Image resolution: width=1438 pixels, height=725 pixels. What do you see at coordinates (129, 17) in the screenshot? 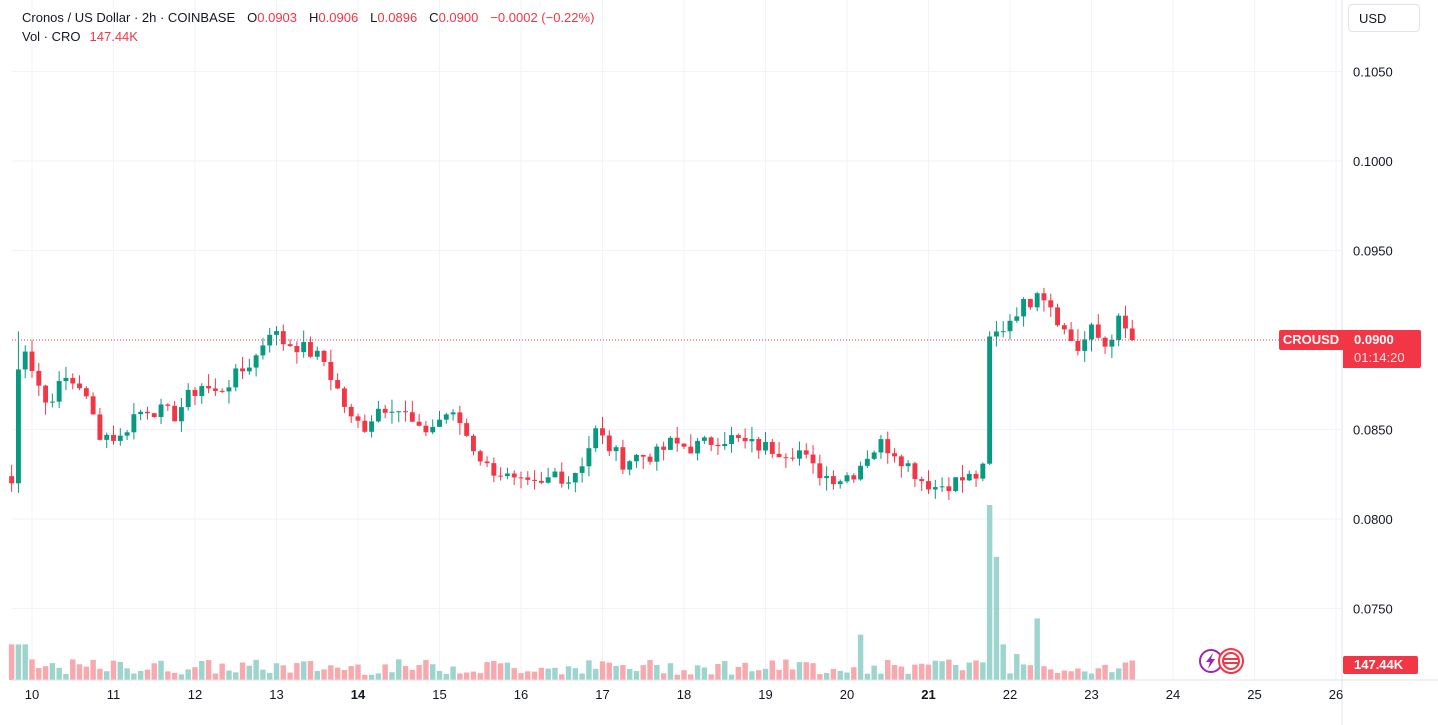
I see `symbol-description: Cronos / US Dollar · 2h · COINBASE` at bounding box center [129, 17].